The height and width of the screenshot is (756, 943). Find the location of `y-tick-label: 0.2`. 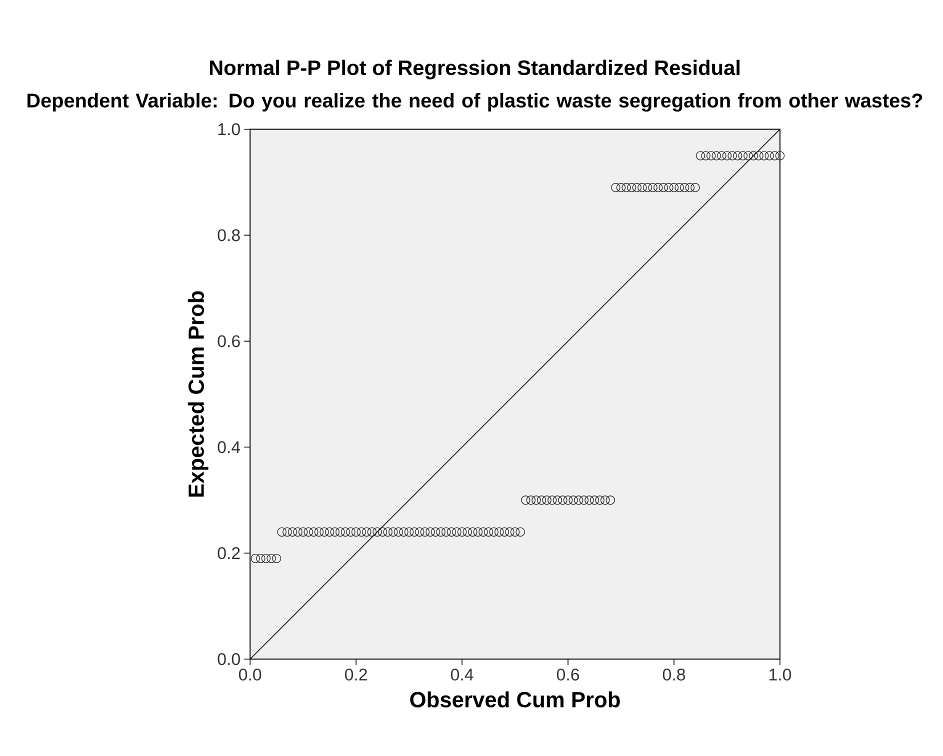

y-tick-label: 0.2 is located at coordinates (229, 553).